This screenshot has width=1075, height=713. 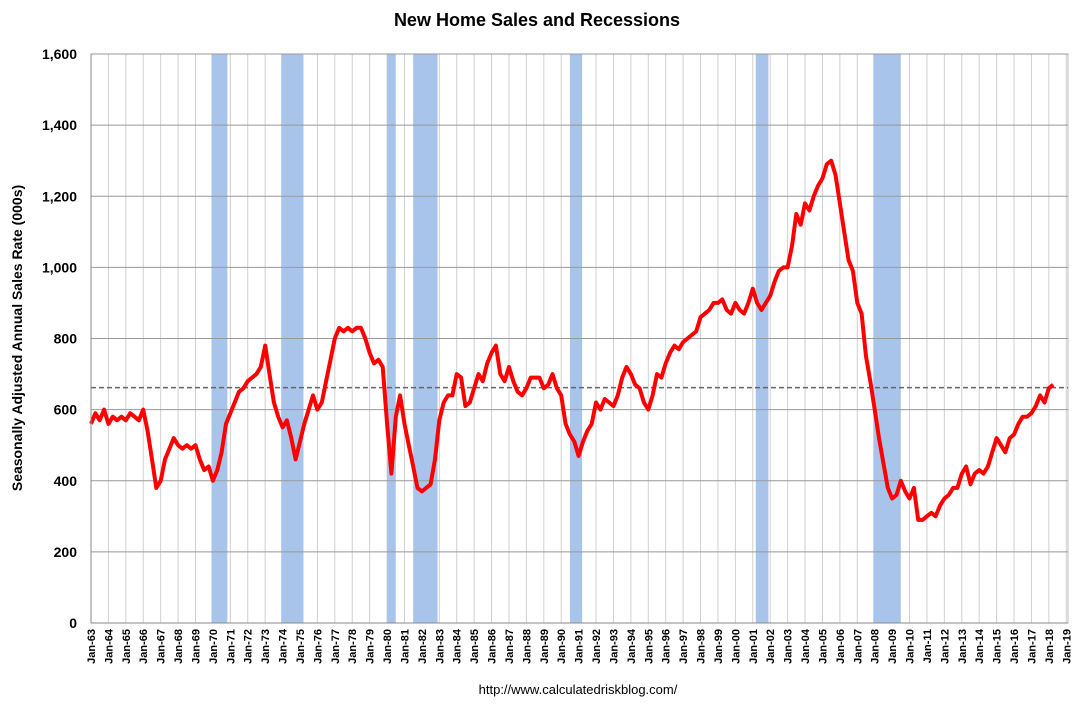 What do you see at coordinates (127, 646) in the screenshot?
I see `x-tick-label: Jan-65` at bounding box center [127, 646].